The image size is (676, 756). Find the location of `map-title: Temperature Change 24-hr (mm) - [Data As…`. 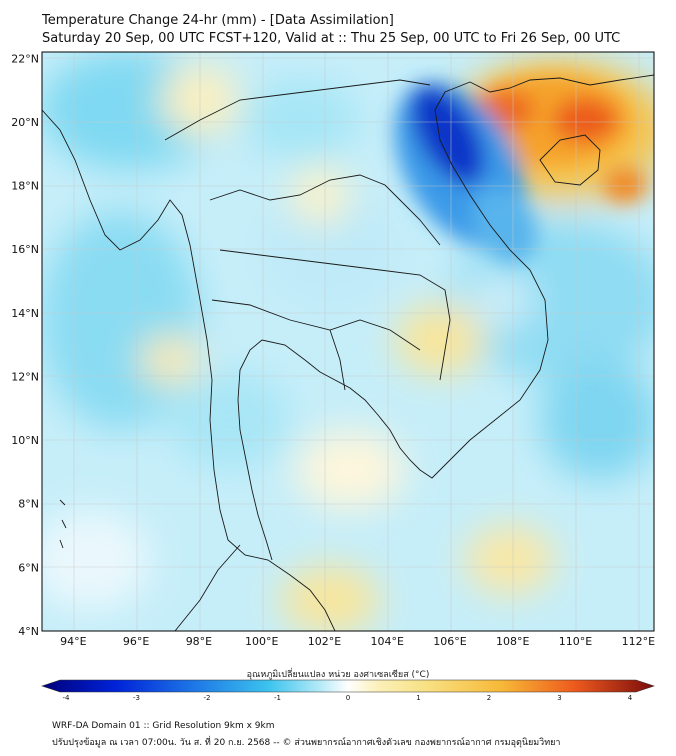

map-title: Temperature Change 24-hr (mm) - [Data As… is located at coordinates (218, 20).